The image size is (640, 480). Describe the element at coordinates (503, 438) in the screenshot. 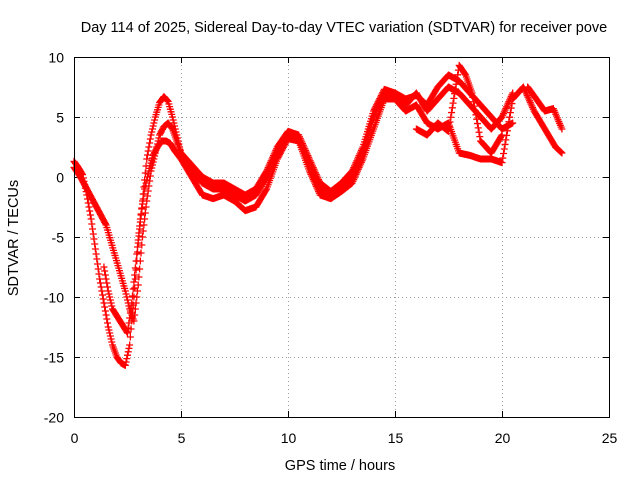

I see `x-tick-label: 20` at that location.